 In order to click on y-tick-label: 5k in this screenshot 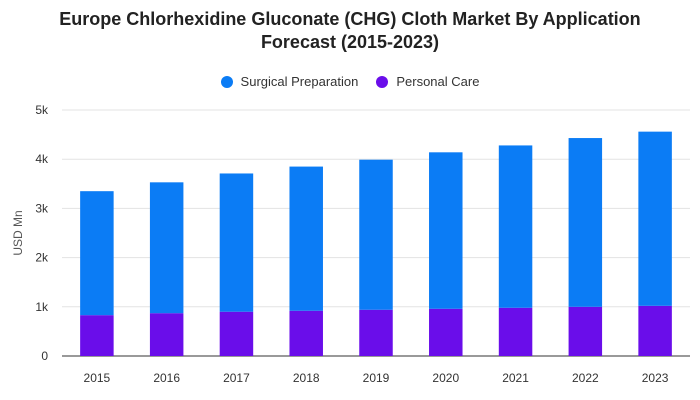, I will do `click(42, 110)`.